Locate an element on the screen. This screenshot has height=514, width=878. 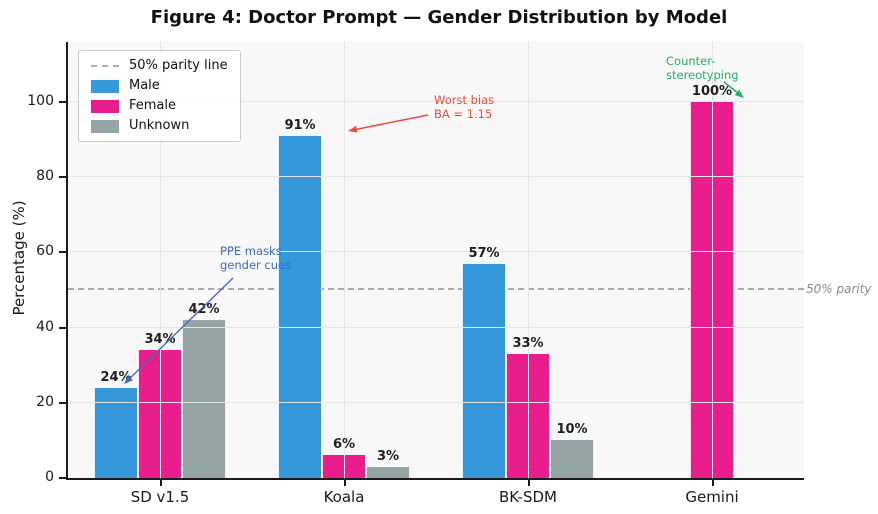
unknown-color-swatch is located at coordinates (105, 126).